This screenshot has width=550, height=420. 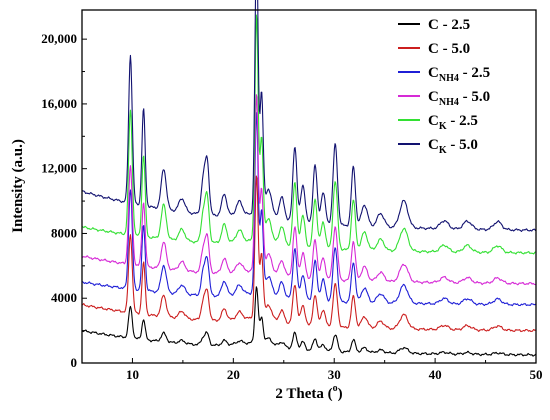 I want to click on y-tick-label: 20,000, so click(x=59, y=38).